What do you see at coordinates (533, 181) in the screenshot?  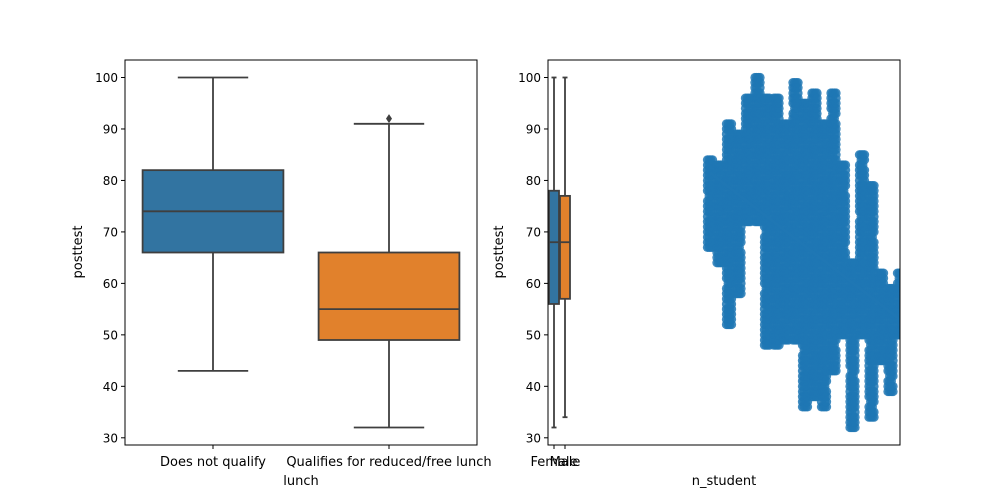 I see `right-y-tick-label: 80` at bounding box center [533, 181].